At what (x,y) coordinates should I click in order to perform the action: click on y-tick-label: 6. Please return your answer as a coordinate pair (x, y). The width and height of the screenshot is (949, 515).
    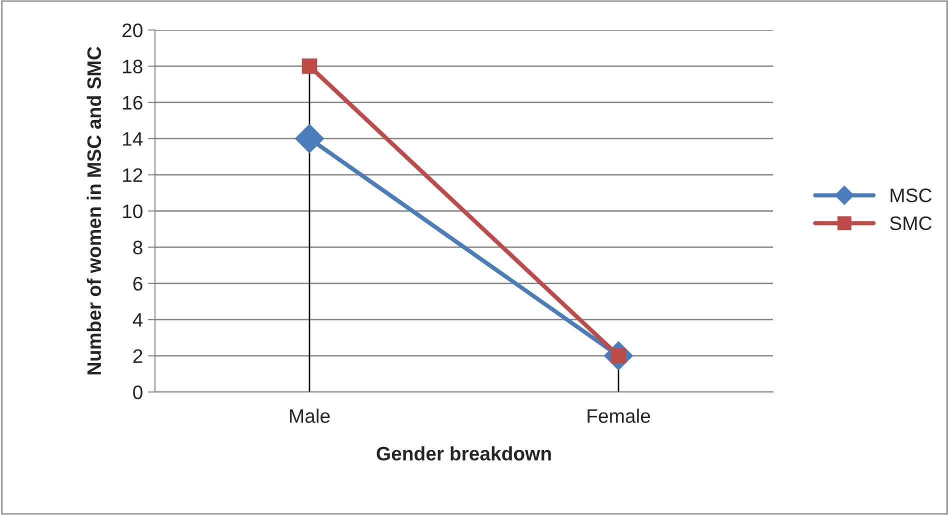
    Looking at the image, I should click on (137, 283).